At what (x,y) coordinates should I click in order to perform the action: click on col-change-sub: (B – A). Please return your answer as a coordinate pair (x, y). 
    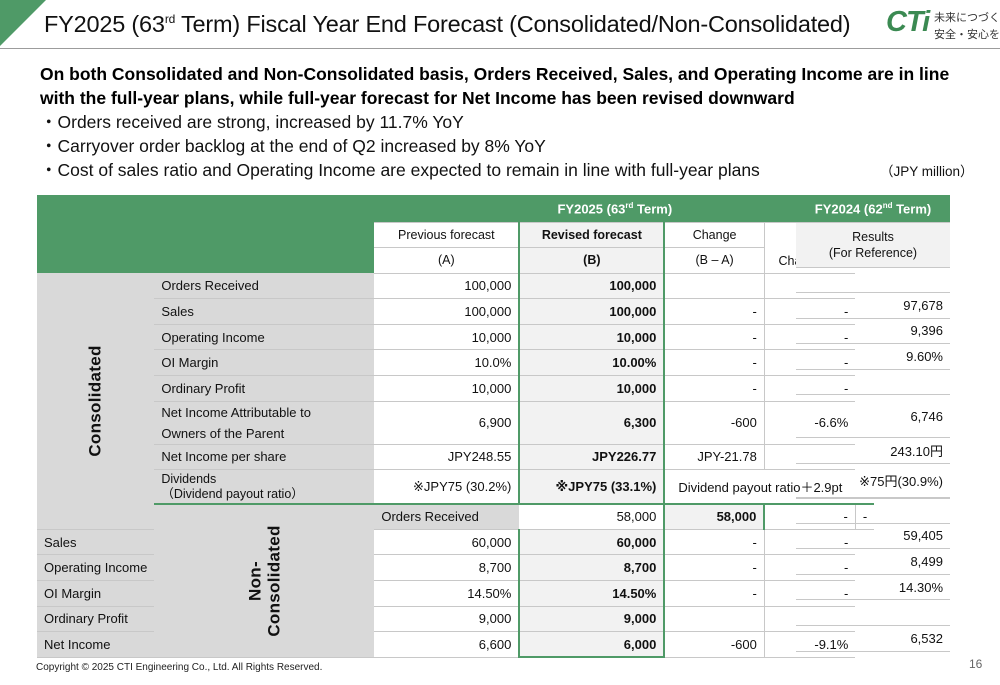
    Looking at the image, I should click on (714, 260).